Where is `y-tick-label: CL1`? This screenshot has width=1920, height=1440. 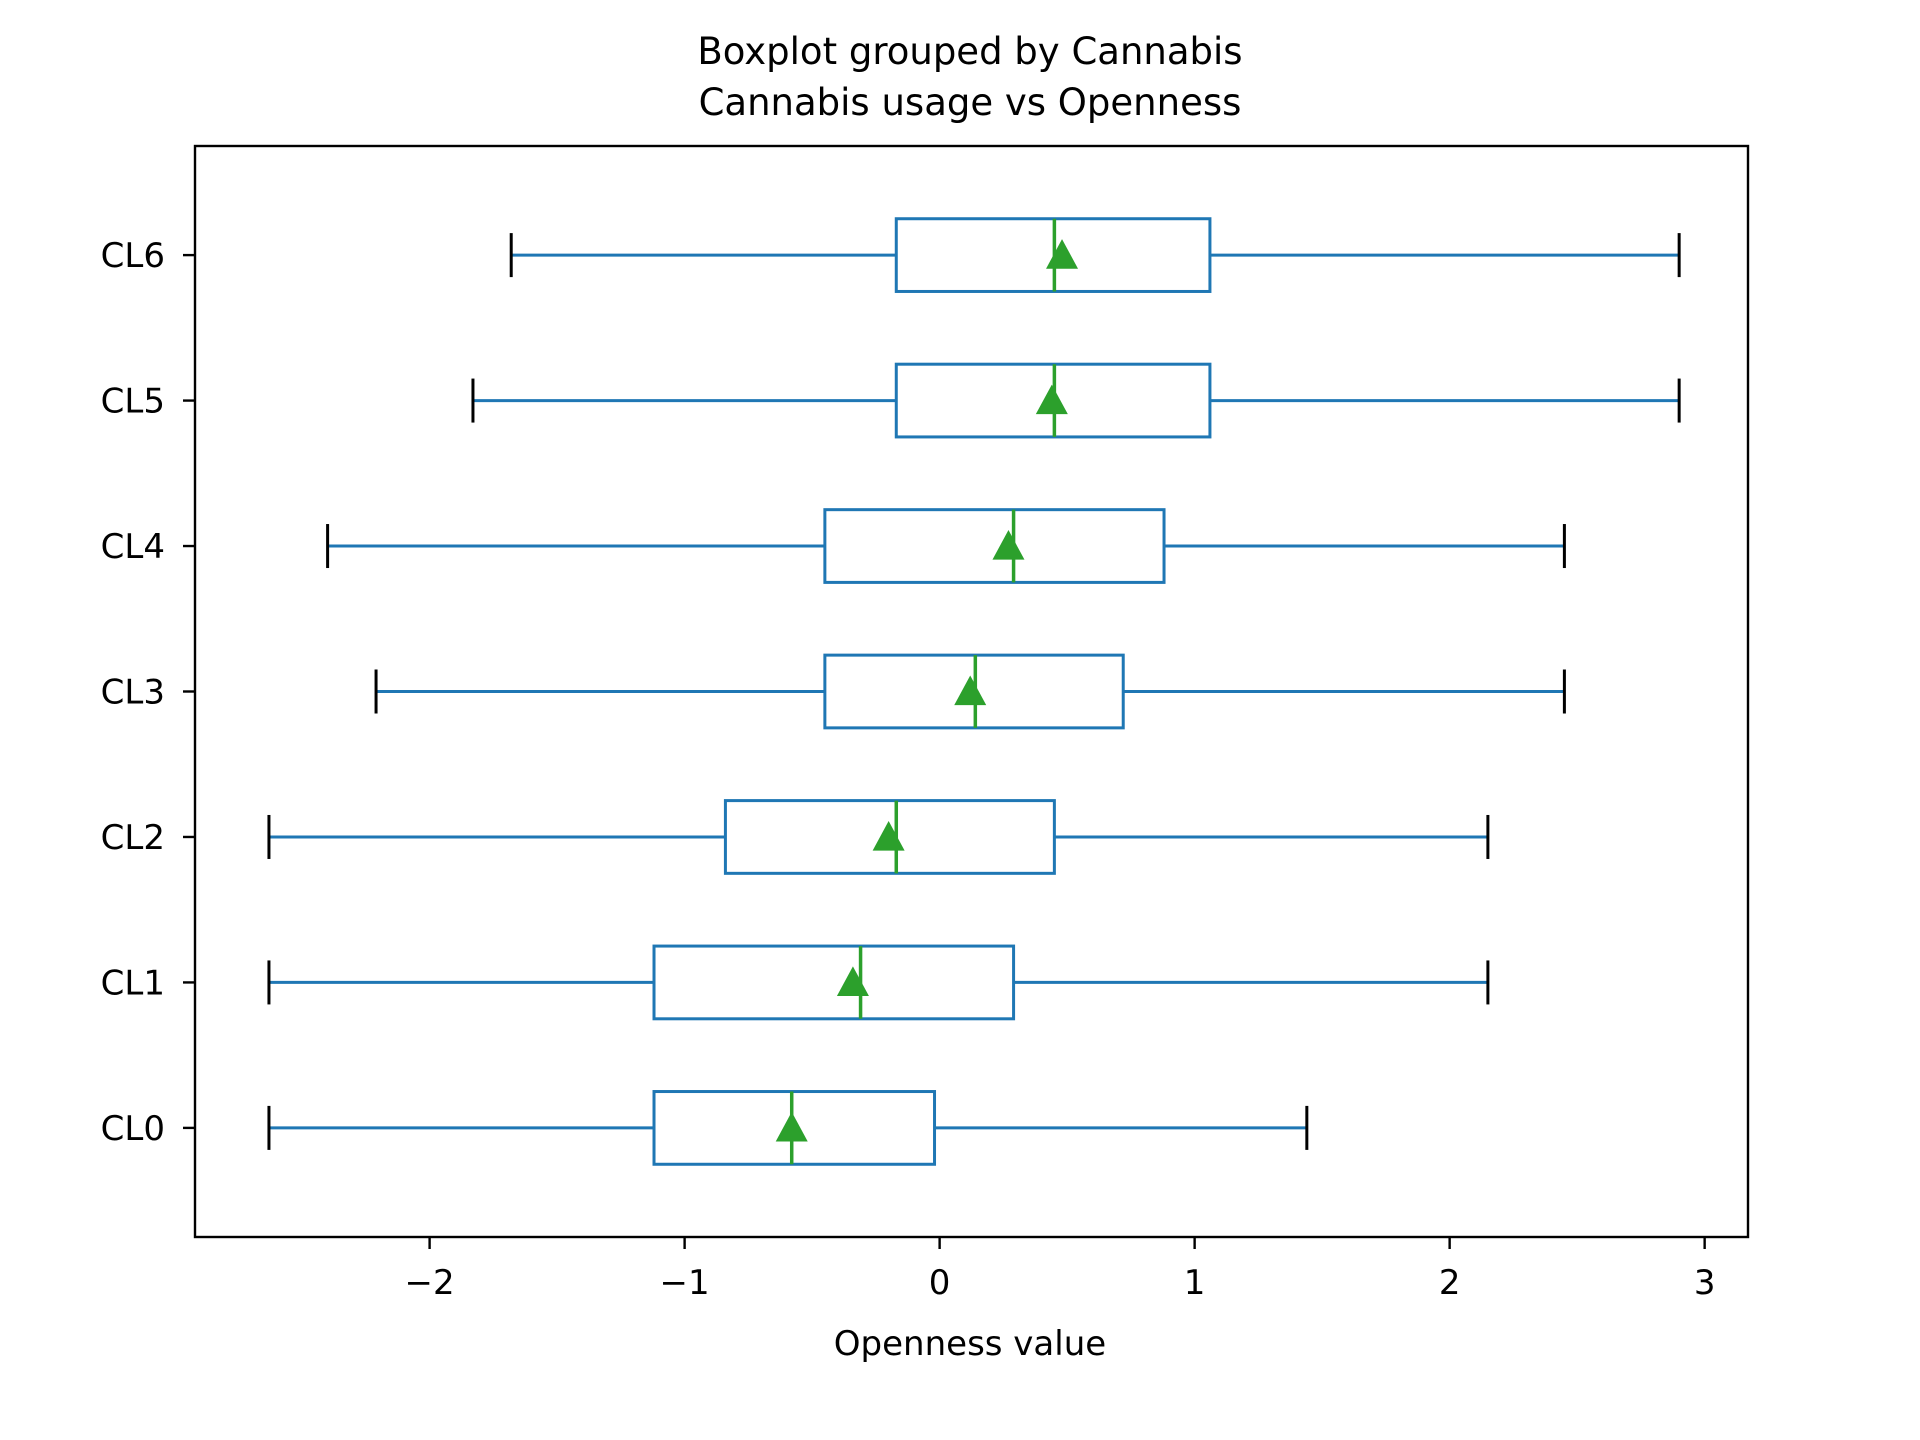
y-tick-label: CL1 is located at coordinates (133, 983).